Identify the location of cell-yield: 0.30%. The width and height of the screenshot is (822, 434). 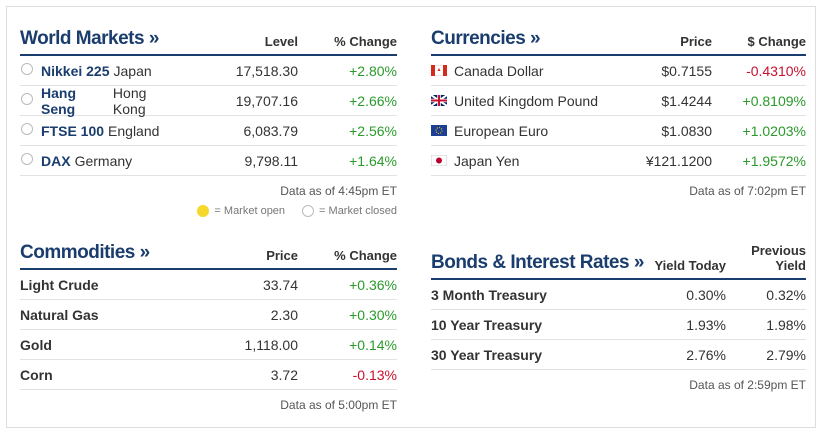
(706, 294).